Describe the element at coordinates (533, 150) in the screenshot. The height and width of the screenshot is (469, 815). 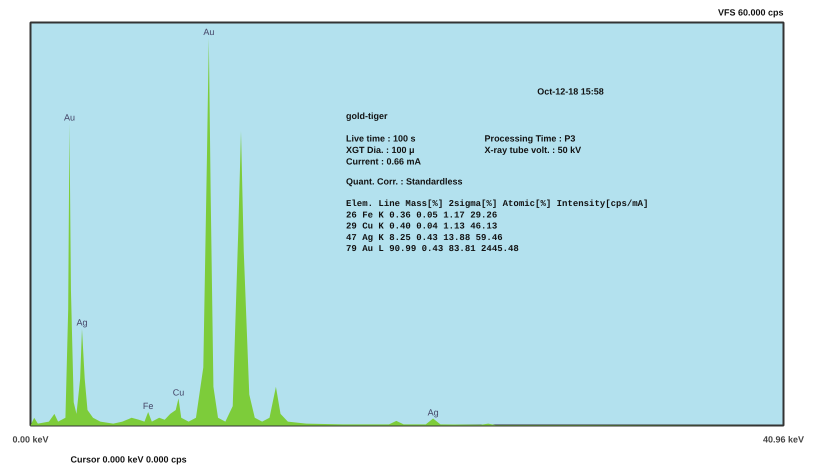
I see `annotation: X-ray tube volt. : 50 kV` at that location.